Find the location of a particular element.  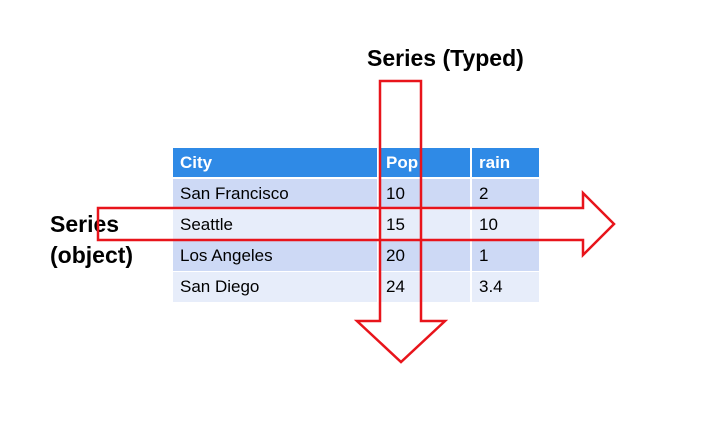

cell-rain: 2 is located at coordinates (506, 194).